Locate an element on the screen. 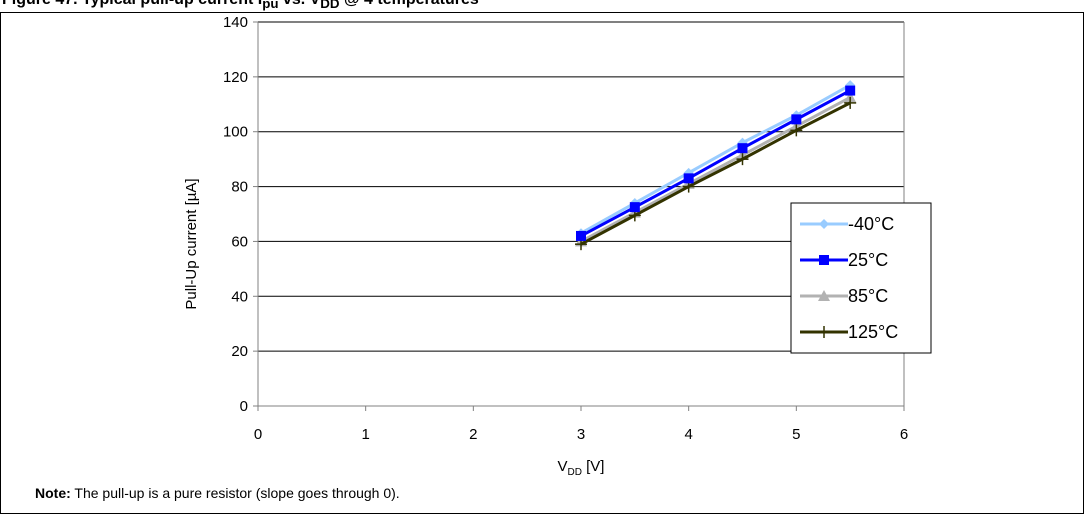  y-axis-label: Pull-Up current [µA] is located at coordinates (191, 243).